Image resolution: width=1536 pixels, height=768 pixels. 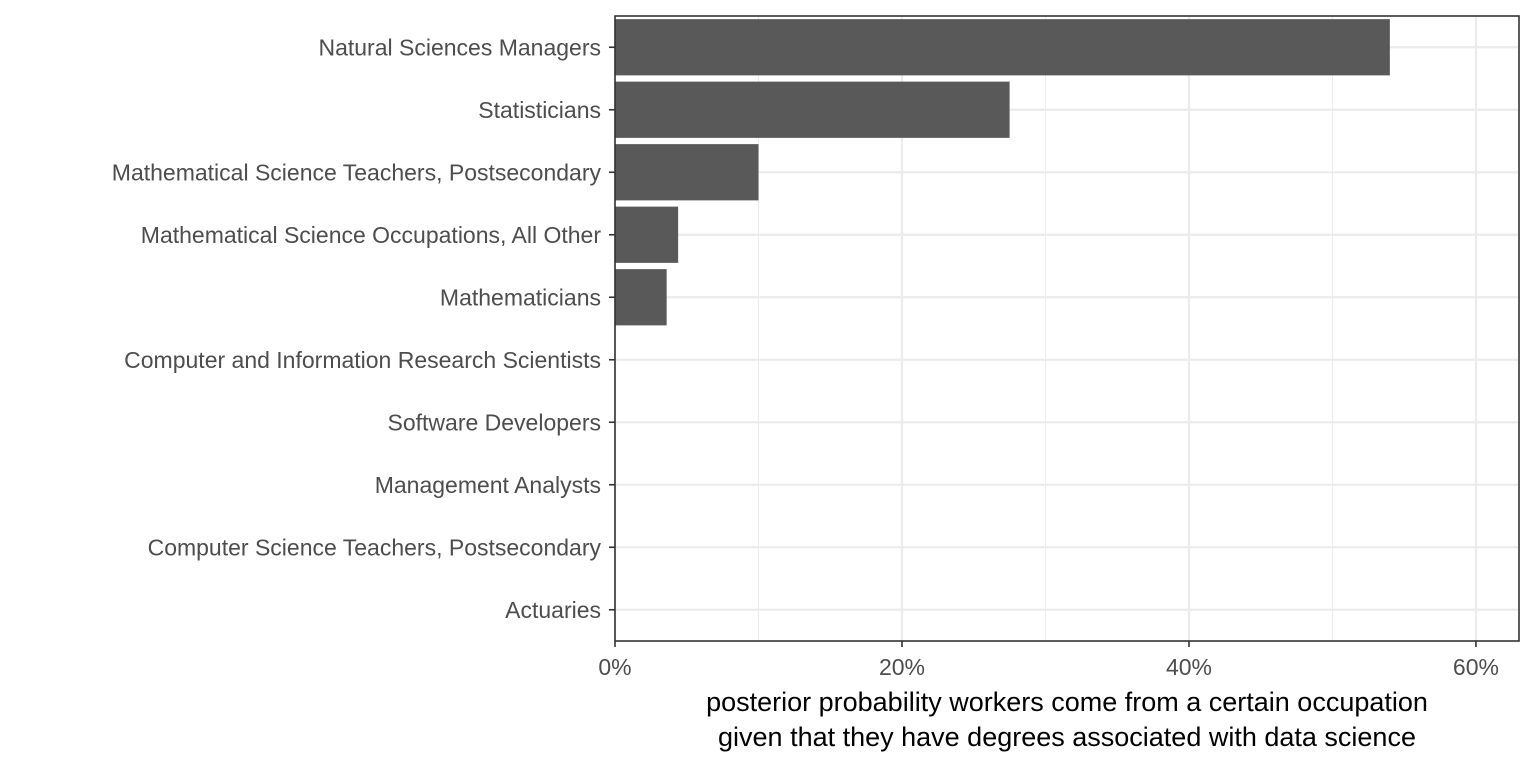 I want to click on category-label: Management Analysts, so click(x=488, y=485).